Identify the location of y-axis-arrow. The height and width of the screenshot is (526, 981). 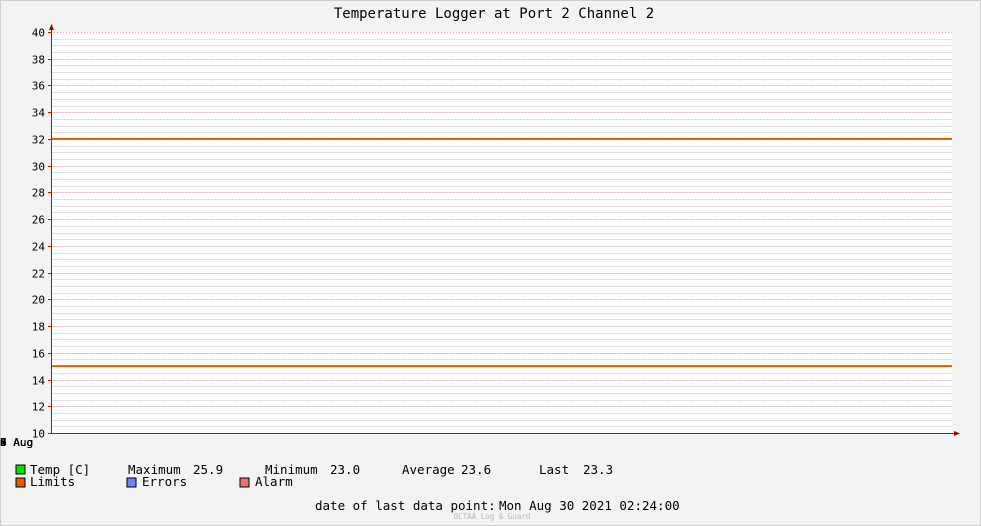
(51, 27).